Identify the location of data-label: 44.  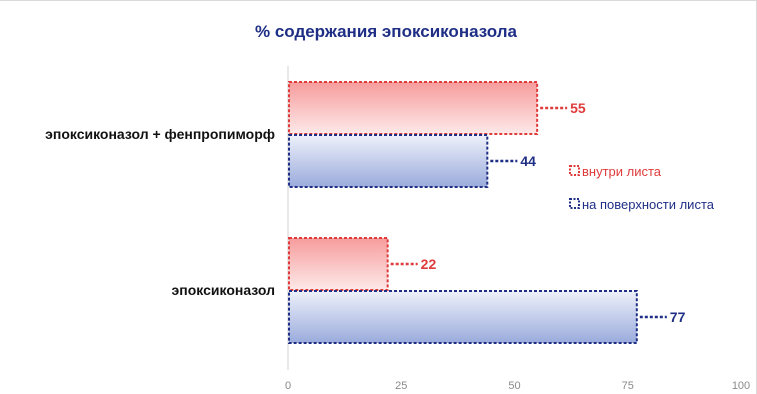
(528, 161).